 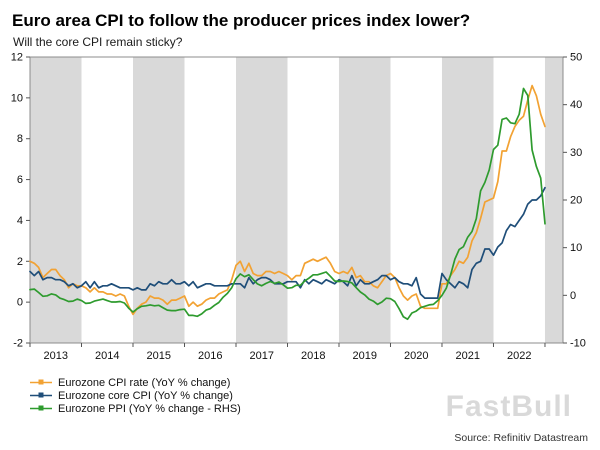 I want to click on left-axis-tick-label: 2, so click(x=20, y=262).